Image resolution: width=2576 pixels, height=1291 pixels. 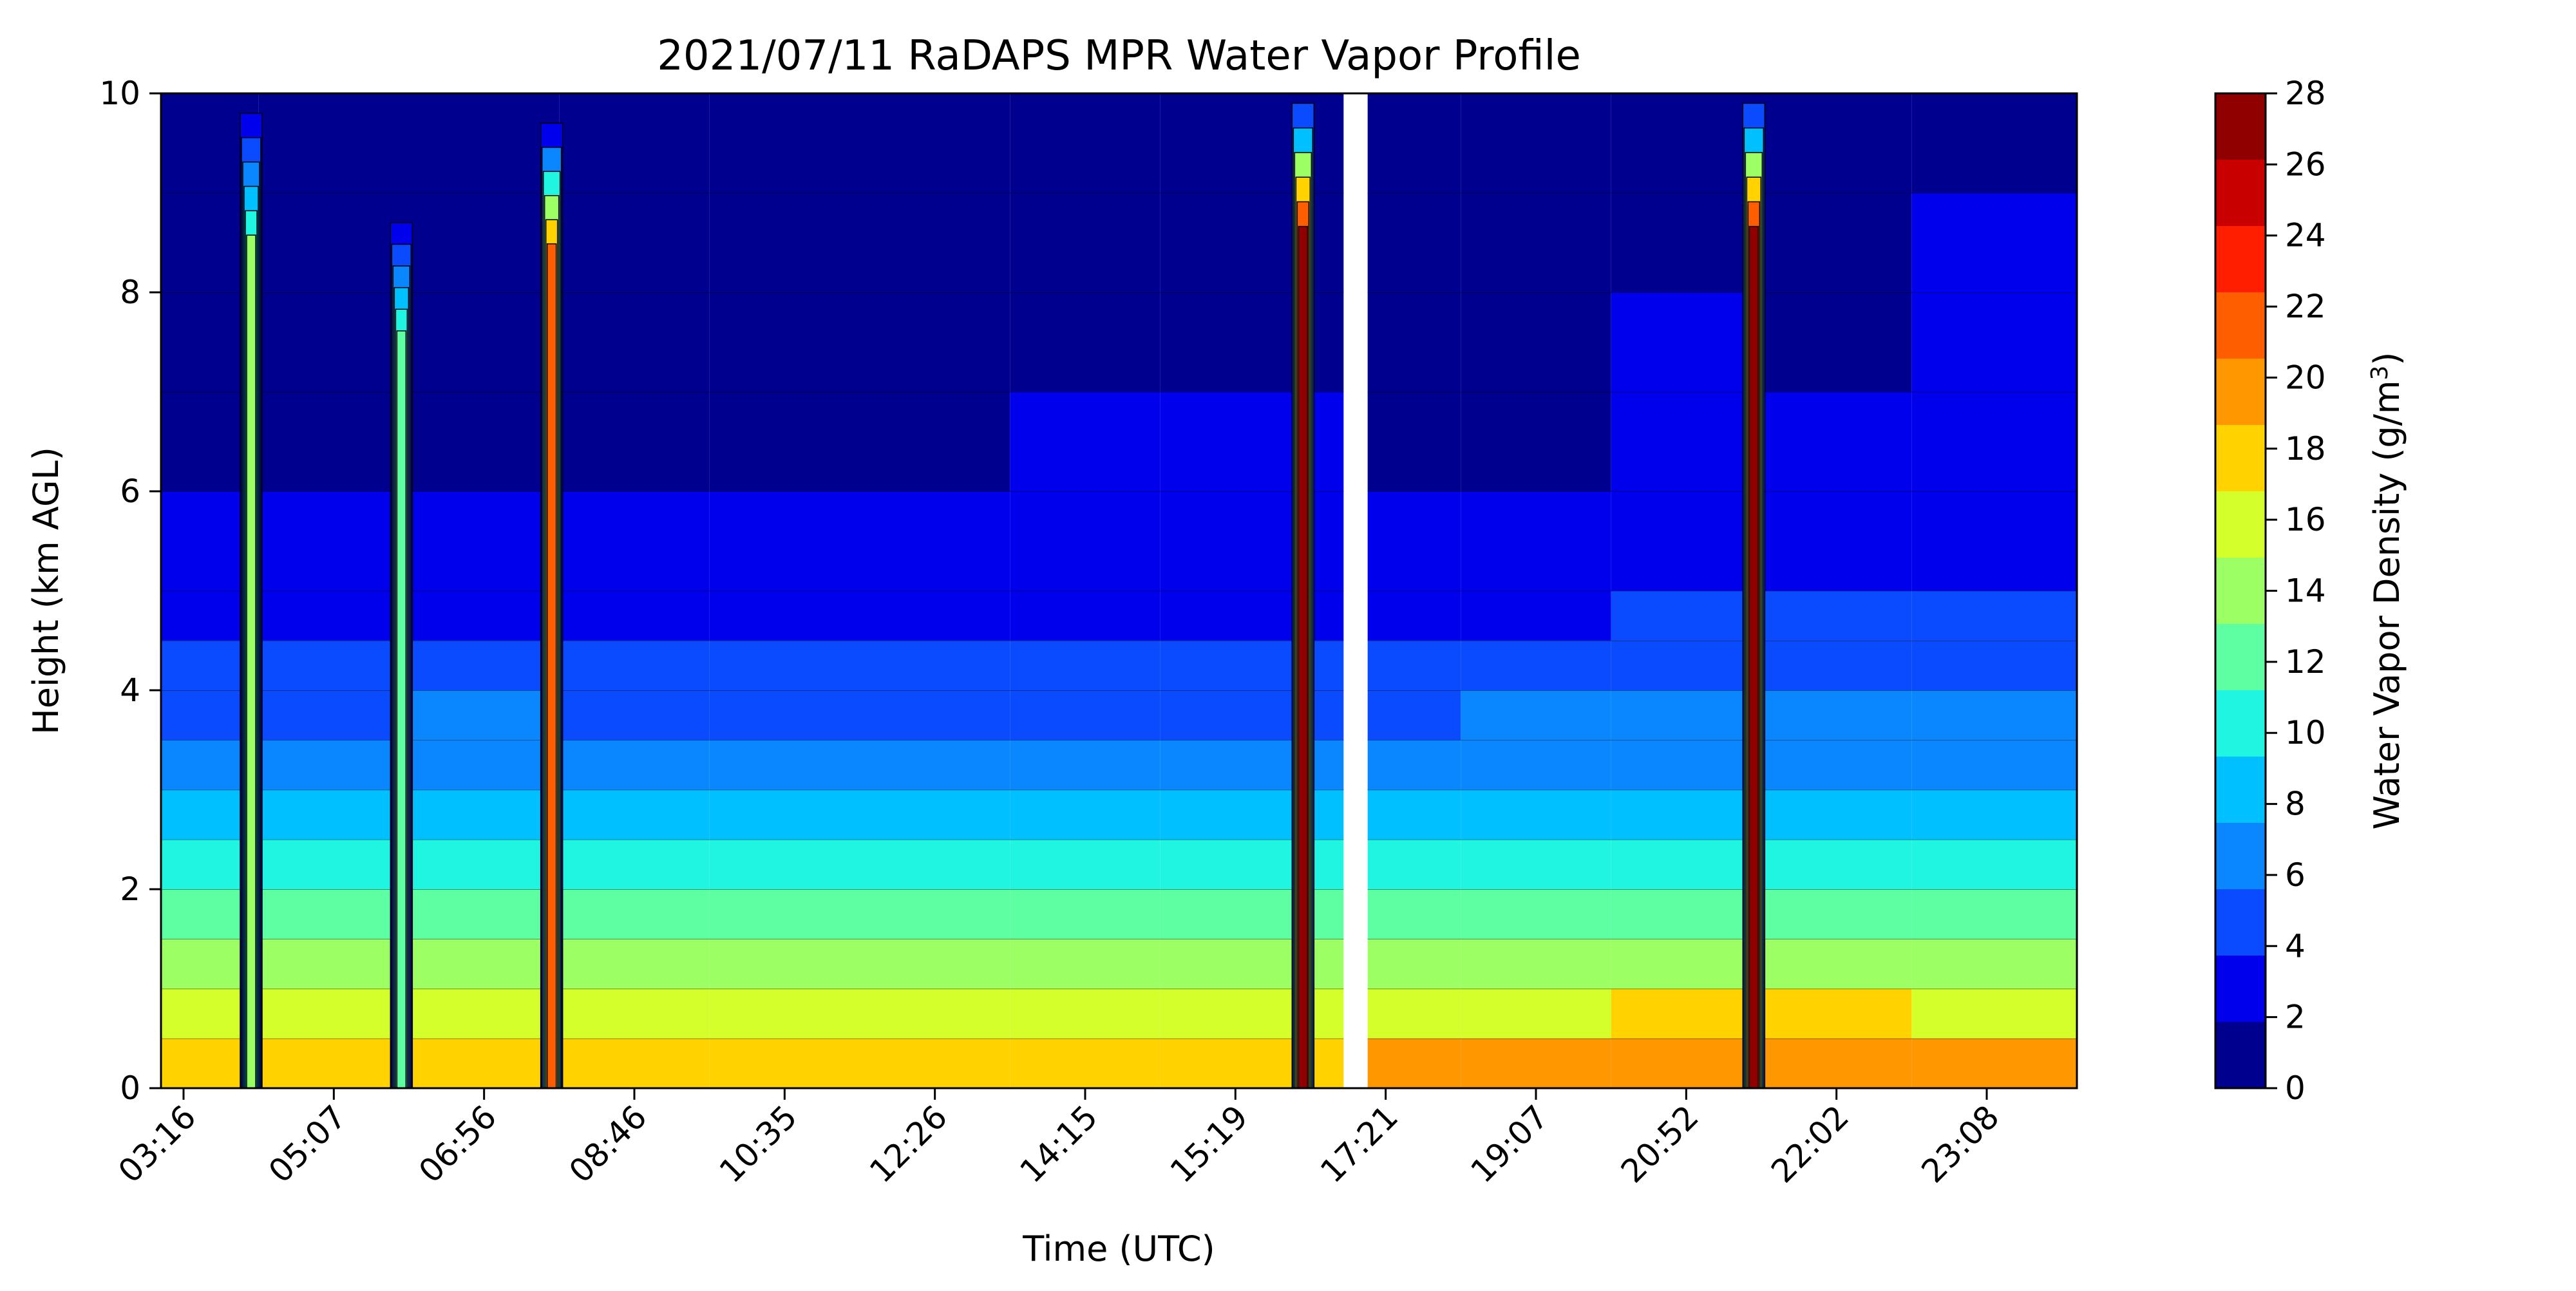 What do you see at coordinates (2305, 448) in the screenshot?
I see `colorbar-tick-label: 18` at bounding box center [2305, 448].